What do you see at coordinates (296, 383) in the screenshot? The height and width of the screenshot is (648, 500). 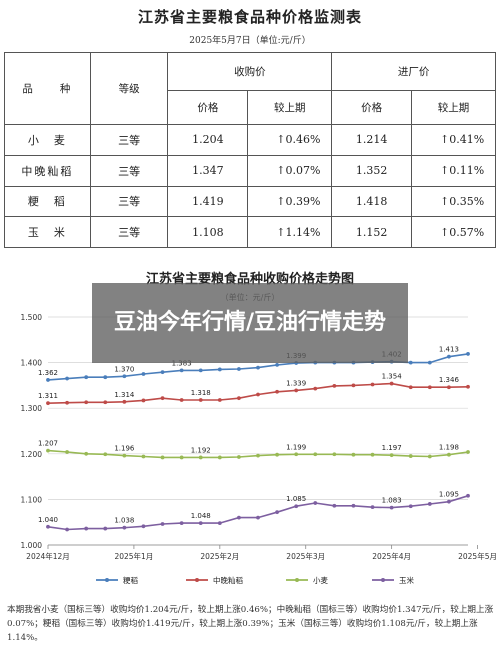 I see `data-label: 1.339` at bounding box center [296, 383].